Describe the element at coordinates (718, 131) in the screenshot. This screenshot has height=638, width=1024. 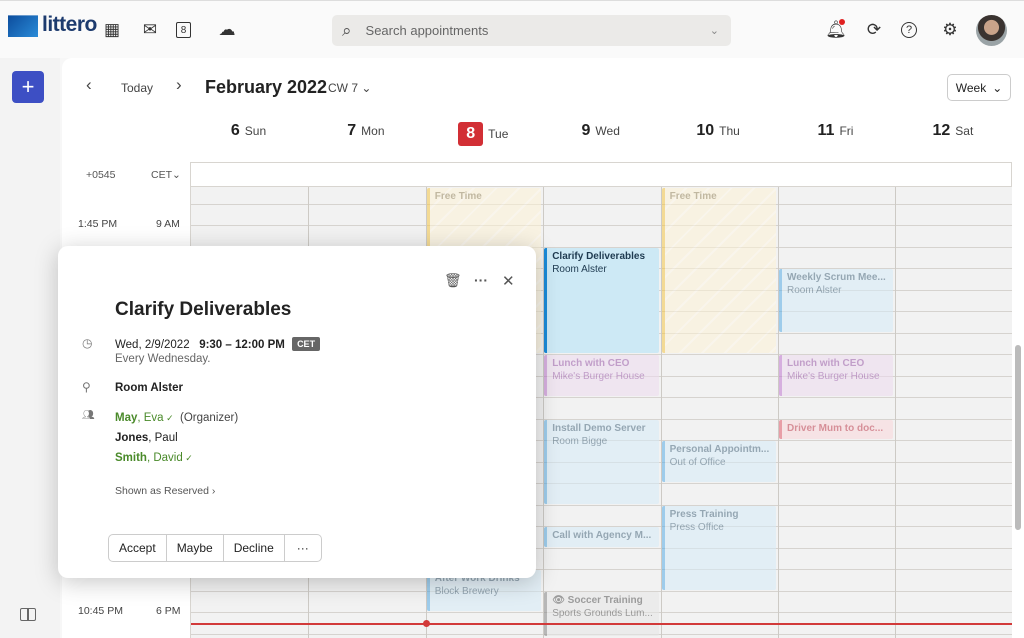
I see `day-header-thu: 10 Thu` at that location.